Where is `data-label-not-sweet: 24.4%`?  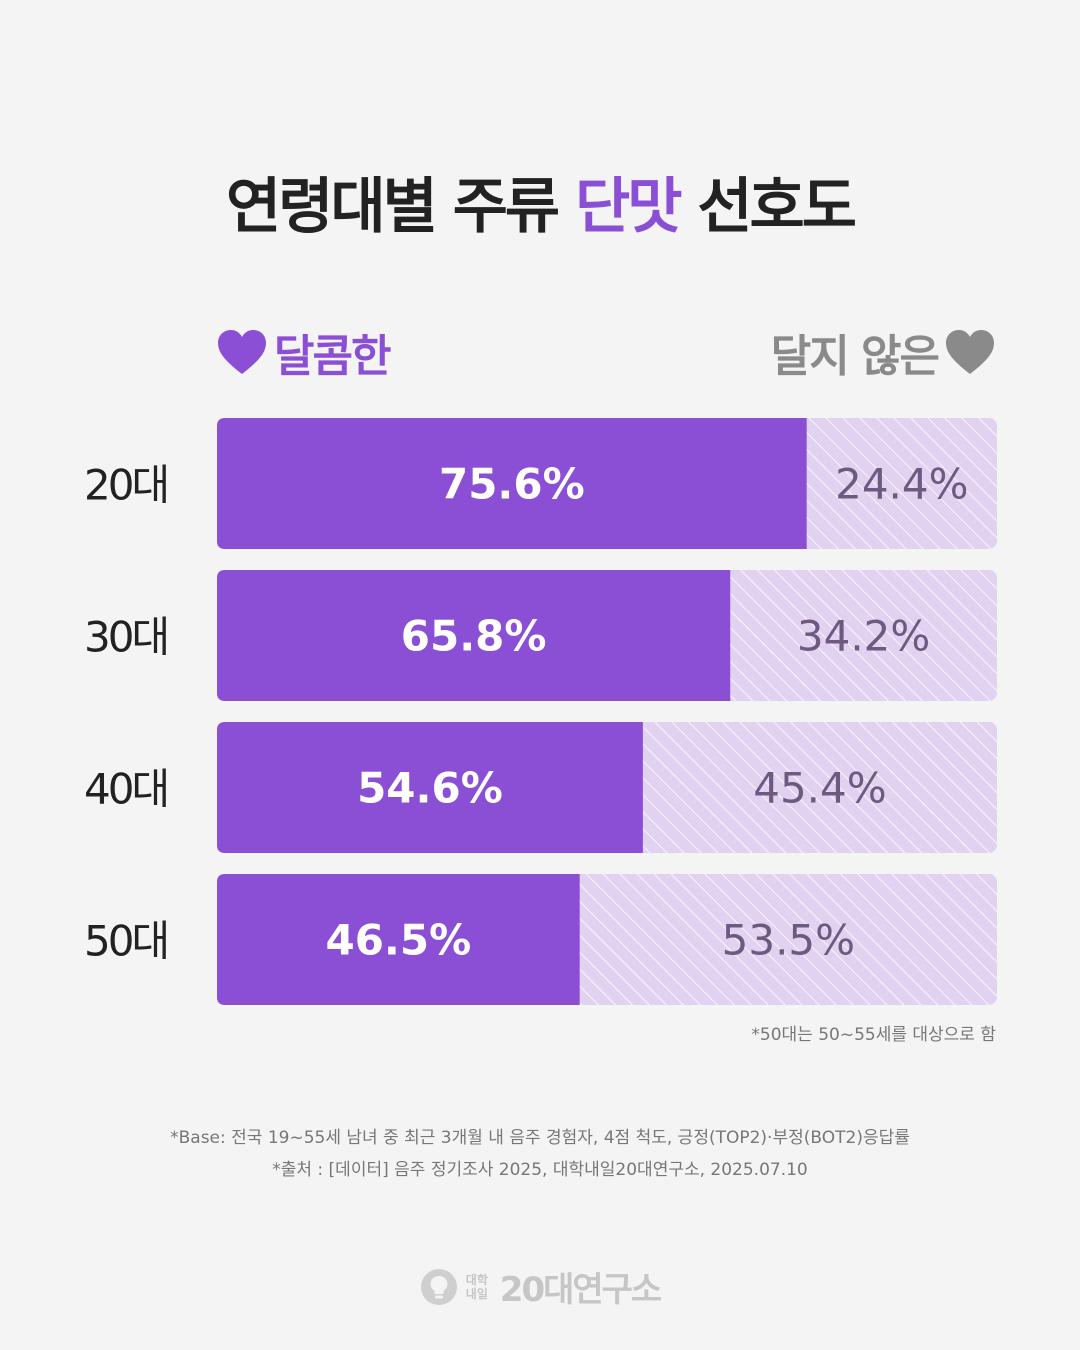
data-label-not-sweet: 24.4% is located at coordinates (901, 484).